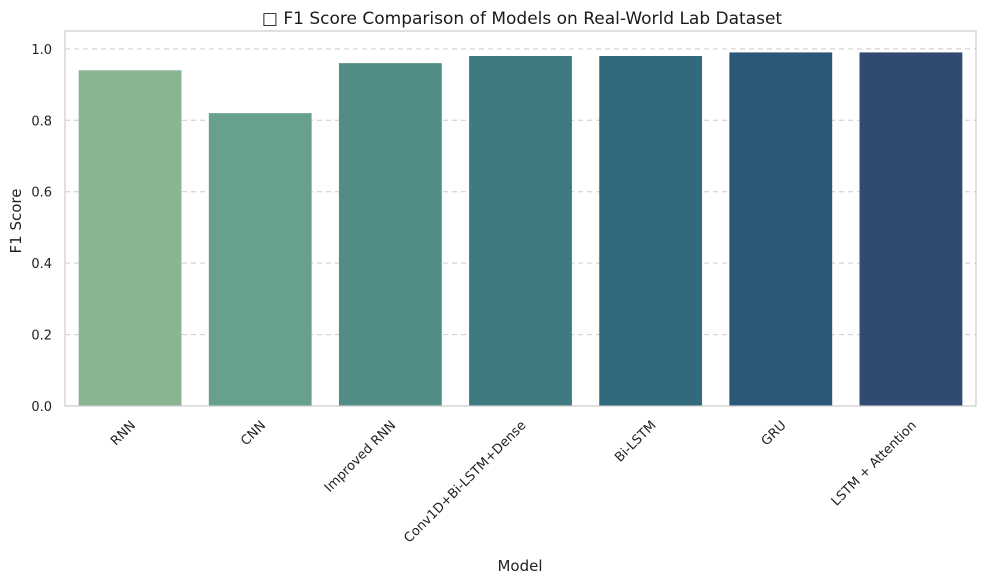 The width and height of the screenshot is (984, 584). I want to click on x-tick-label: GRU, so click(774, 433).